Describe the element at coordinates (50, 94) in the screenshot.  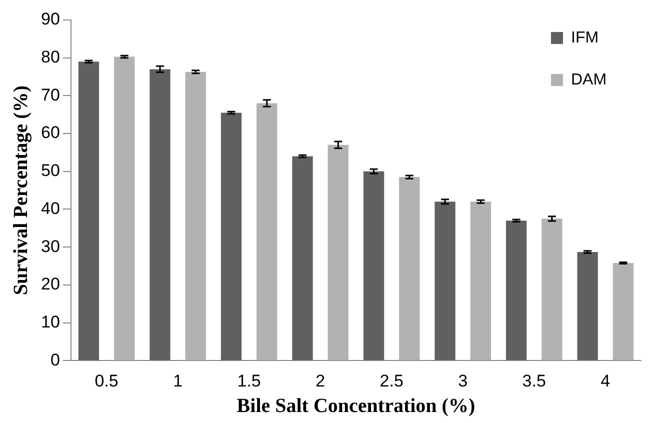
I see `y-tick-label: 70` at that location.